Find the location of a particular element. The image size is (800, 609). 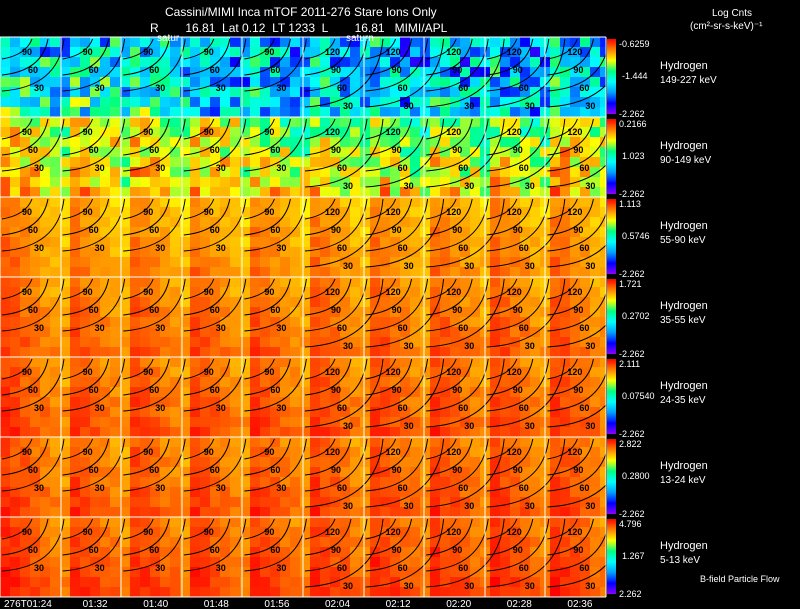

footer-note: B-field Particle Flow is located at coordinates (740, 579).